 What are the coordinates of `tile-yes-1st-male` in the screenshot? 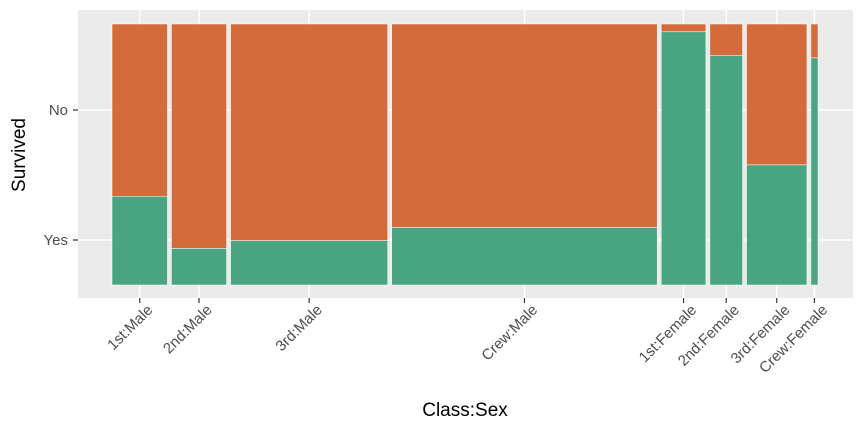 It's located at (139, 241).